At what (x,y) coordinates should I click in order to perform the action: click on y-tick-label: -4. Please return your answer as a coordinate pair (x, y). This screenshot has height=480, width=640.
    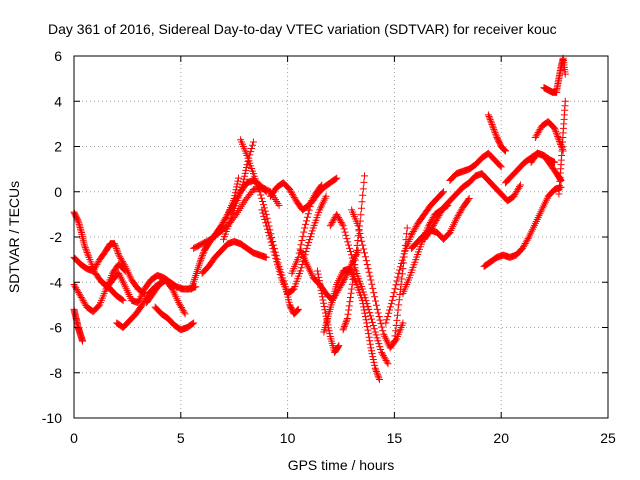
    Looking at the image, I should click on (56, 282).